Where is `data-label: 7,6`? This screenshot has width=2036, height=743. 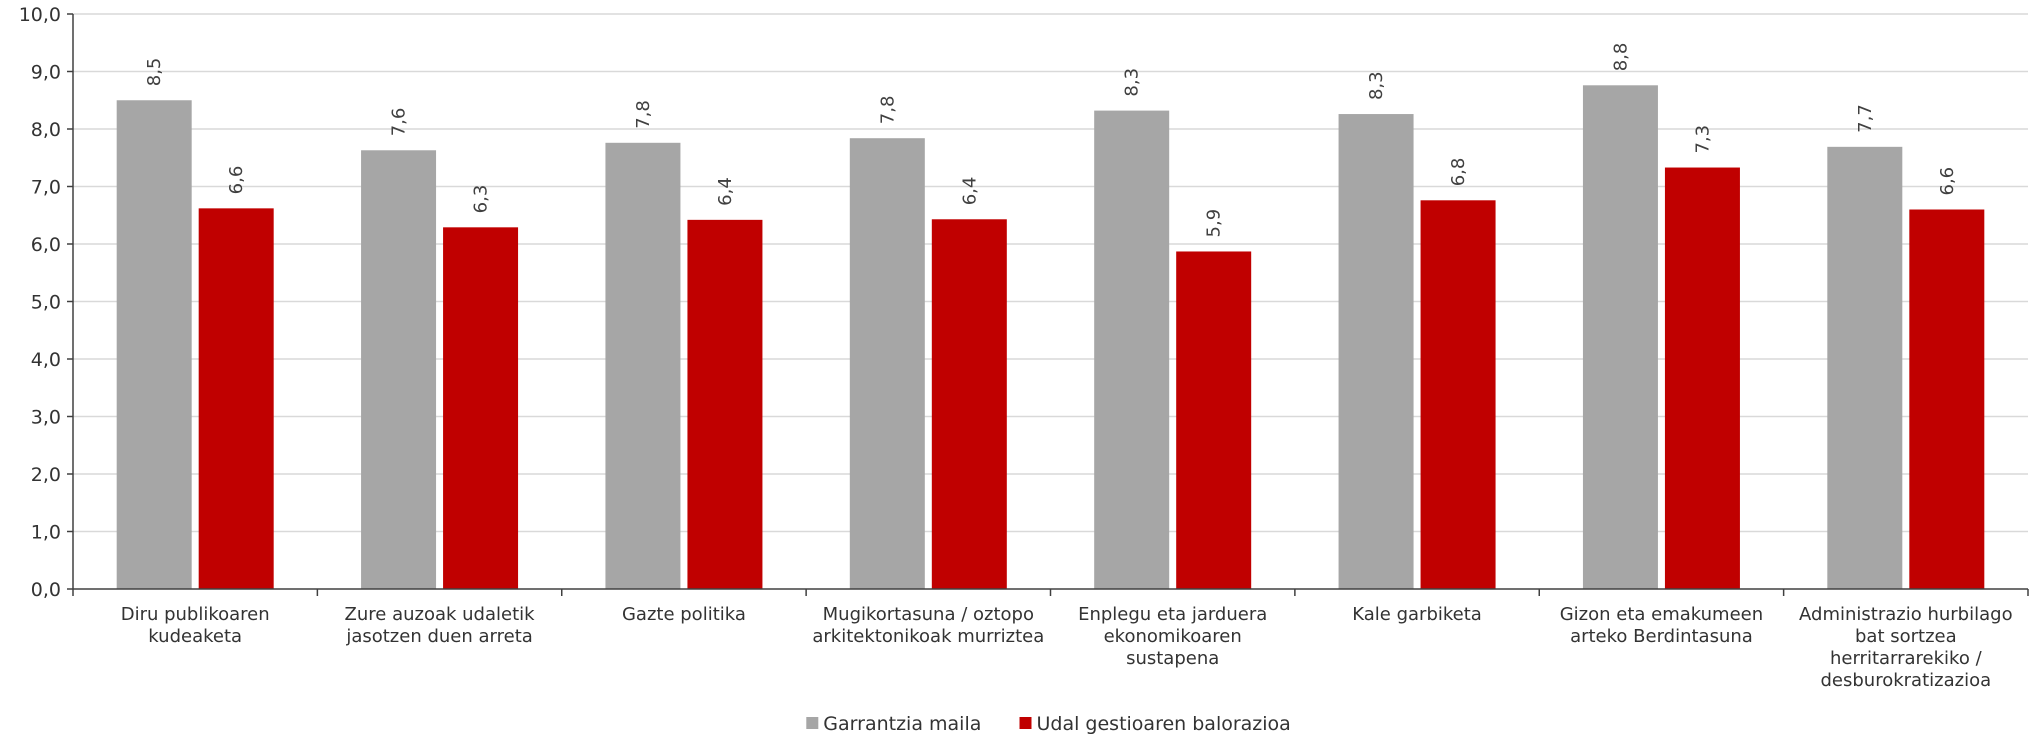
data-label: 7,6 is located at coordinates (399, 122).